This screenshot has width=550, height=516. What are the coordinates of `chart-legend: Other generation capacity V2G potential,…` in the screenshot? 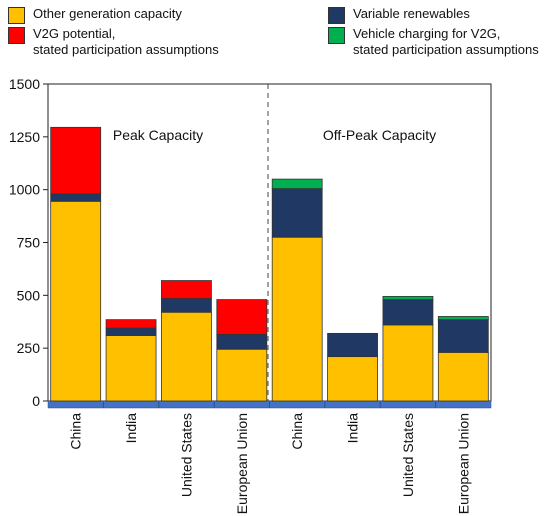 It's located at (275, 35).